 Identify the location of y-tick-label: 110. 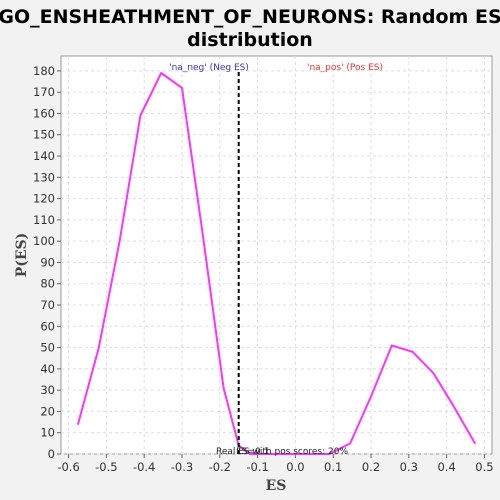
(44, 220).